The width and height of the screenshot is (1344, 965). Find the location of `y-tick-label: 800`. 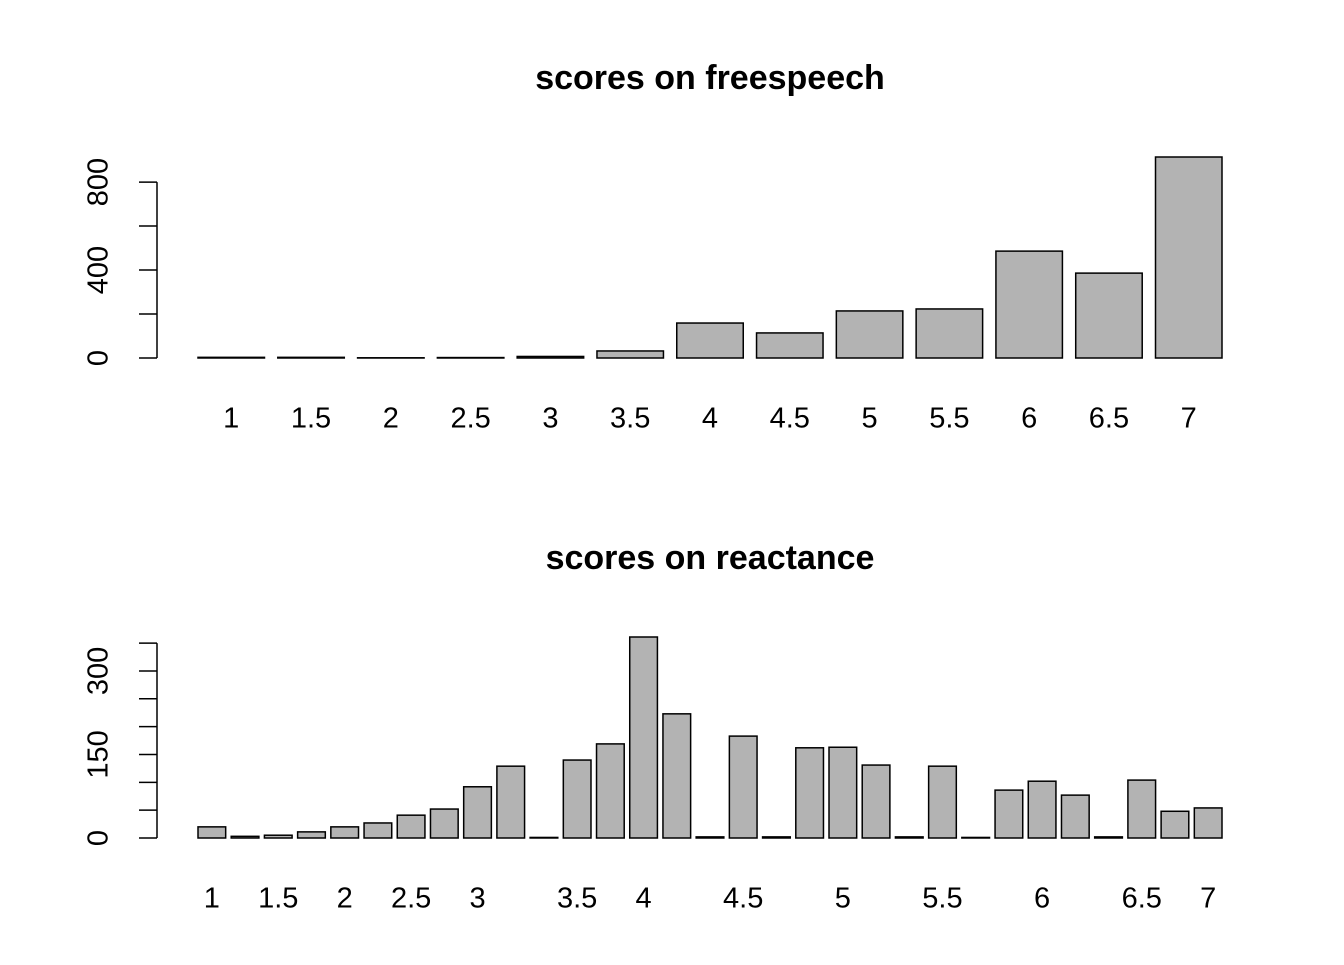

y-tick-label: 800 is located at coordinates (99, 182).